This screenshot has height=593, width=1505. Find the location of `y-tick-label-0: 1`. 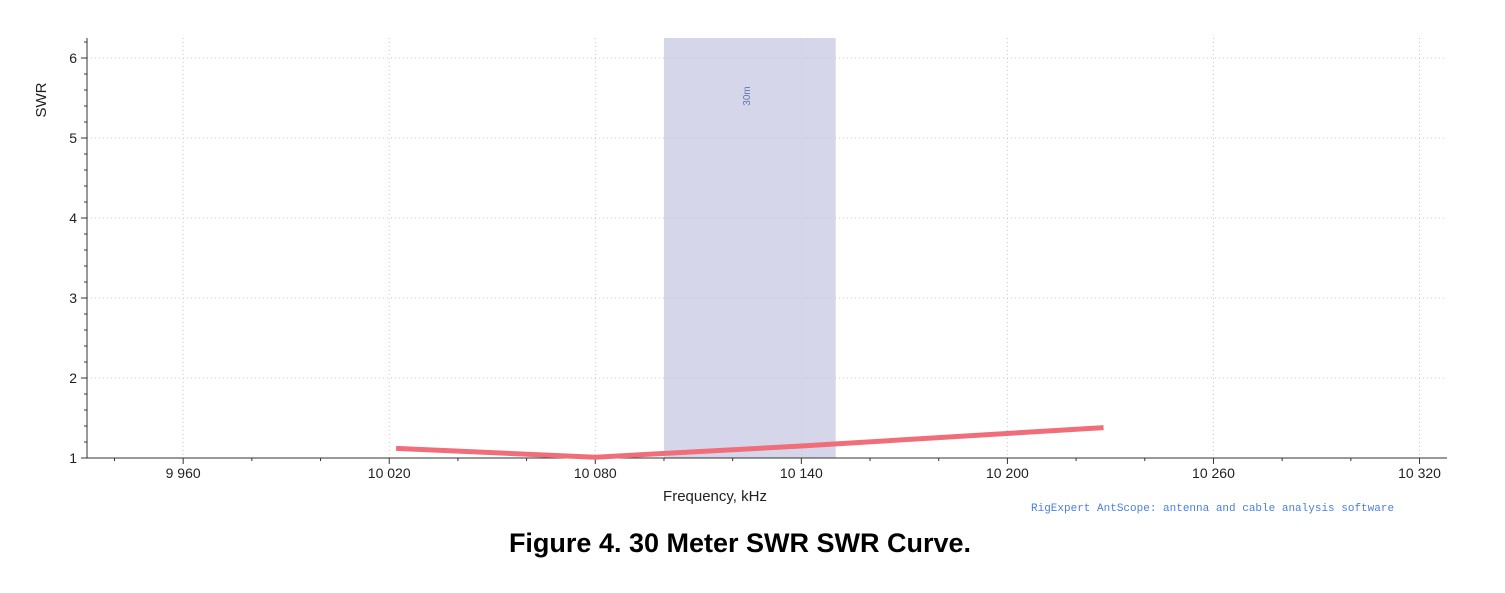

y-tick-label-0: 1 is located at coordinates (73, 458).